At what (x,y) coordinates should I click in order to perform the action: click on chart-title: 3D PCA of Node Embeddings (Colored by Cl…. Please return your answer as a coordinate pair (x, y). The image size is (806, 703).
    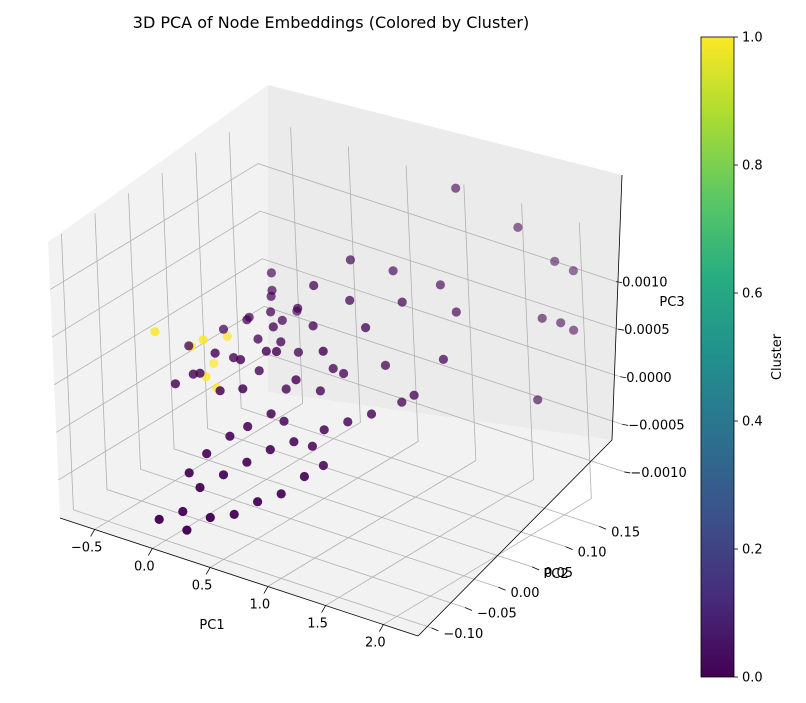
    Looking at the image, I should click on (331, 22).